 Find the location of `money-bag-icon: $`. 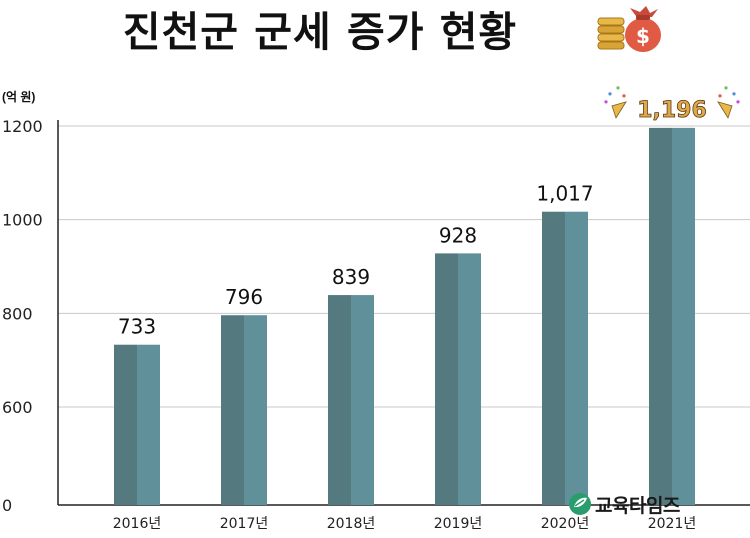

money-bag-icon: $ is located at coordinates (629, 29).